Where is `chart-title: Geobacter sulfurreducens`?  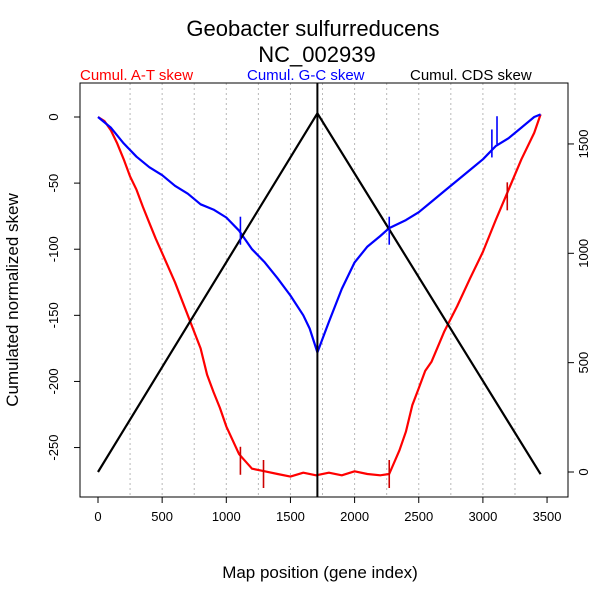
chart-title: Geobacter sulfurreducens is located at coordinates (312, 28).